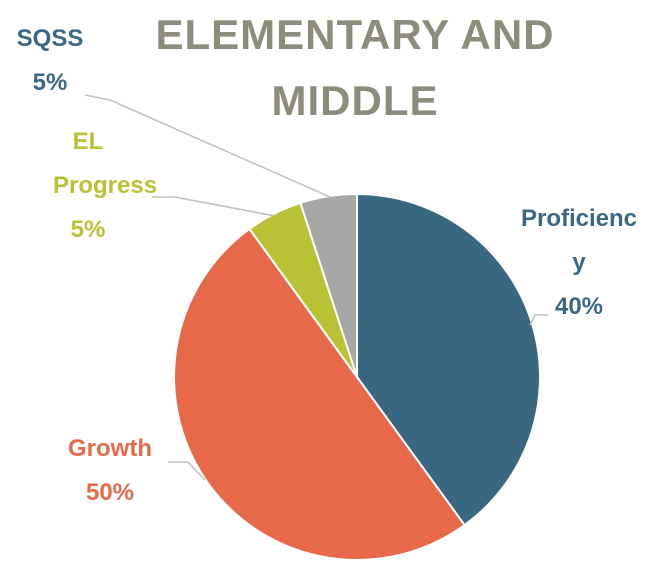  What do you see at coordinates (355, 67) in the screenshot?
I see `chart-title: ELEMENTARY AND MIDDLE` at bounding box center [355, 67].